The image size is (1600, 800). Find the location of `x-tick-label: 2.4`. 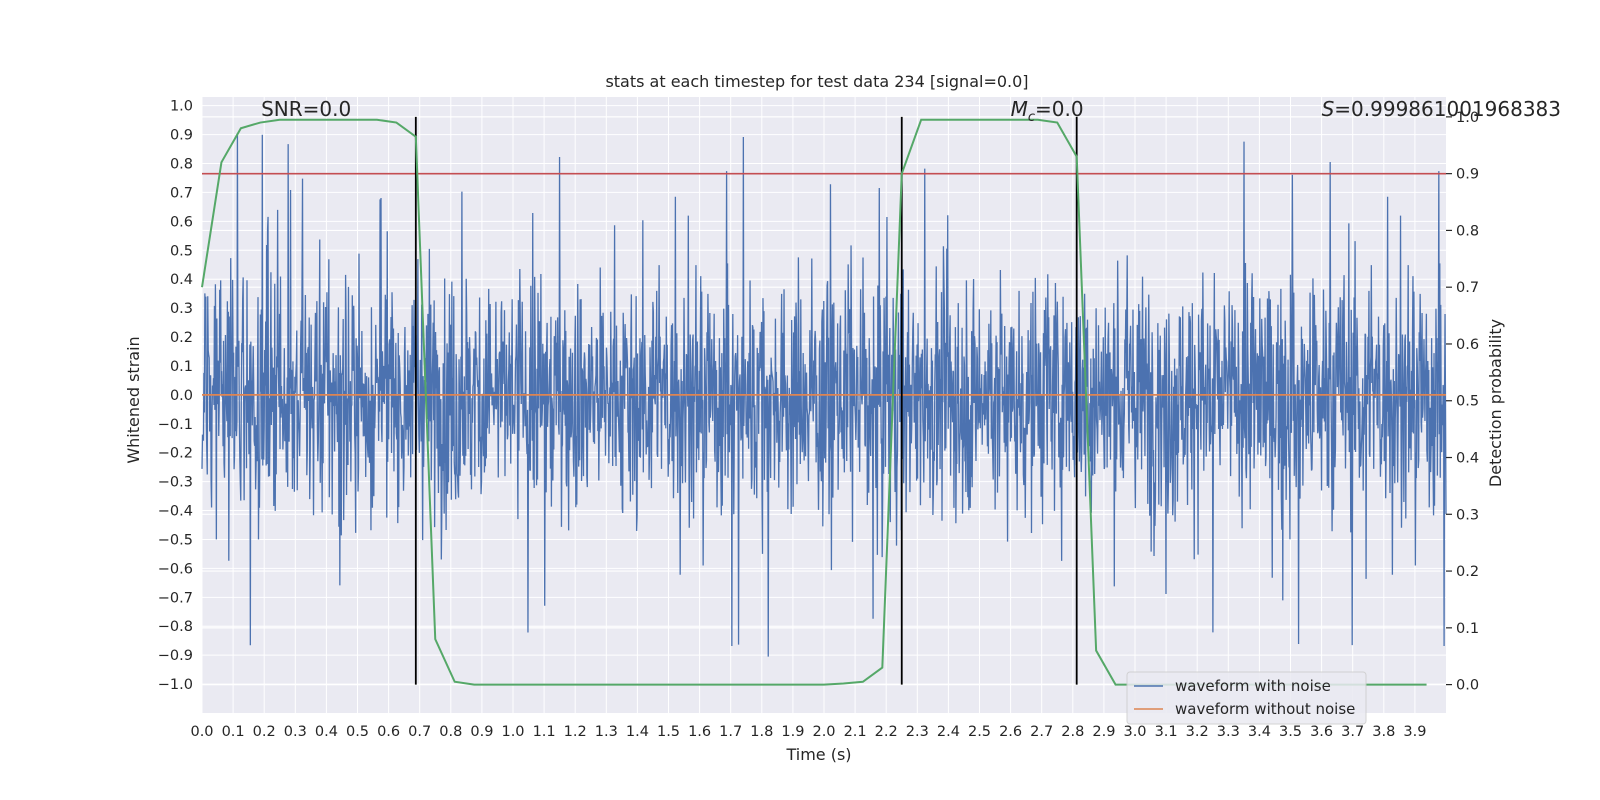

x-tick-label: 2.4 is located at coordinates (948, 732).